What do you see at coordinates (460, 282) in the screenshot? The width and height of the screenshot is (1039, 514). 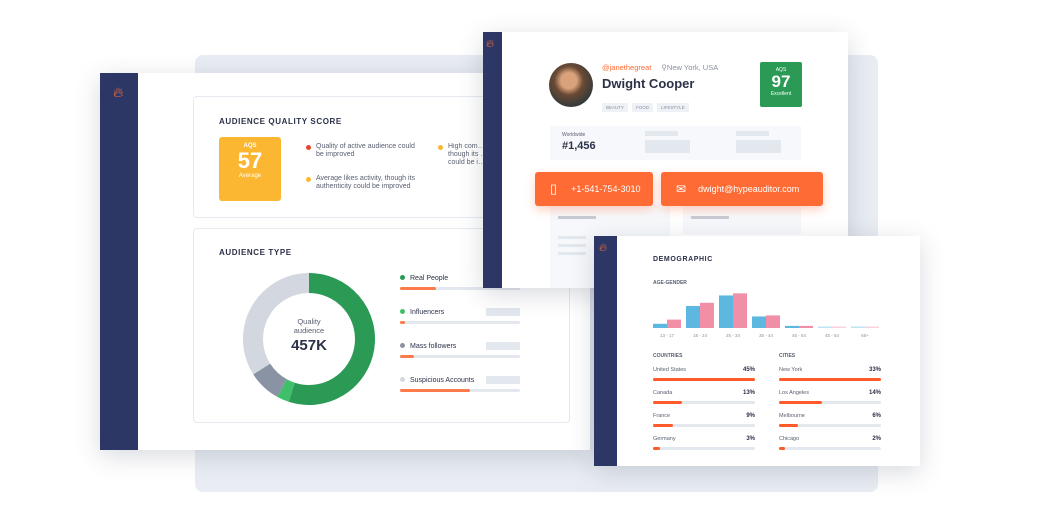 I see `audience-type-item: Real People` at bounding box center [460, 282].